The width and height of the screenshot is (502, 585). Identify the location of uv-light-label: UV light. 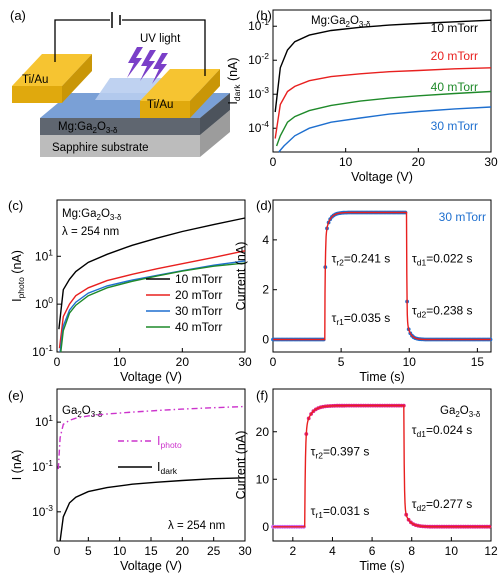
(160, 39).